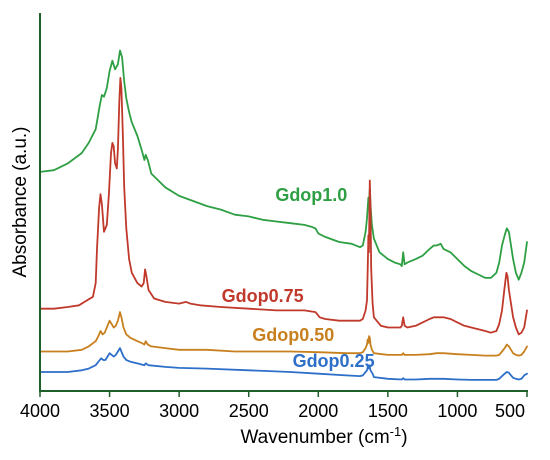  Describe the element at coordinates (179, 411) in the screenshot. I see `x-tick-label: 3000` at that location.